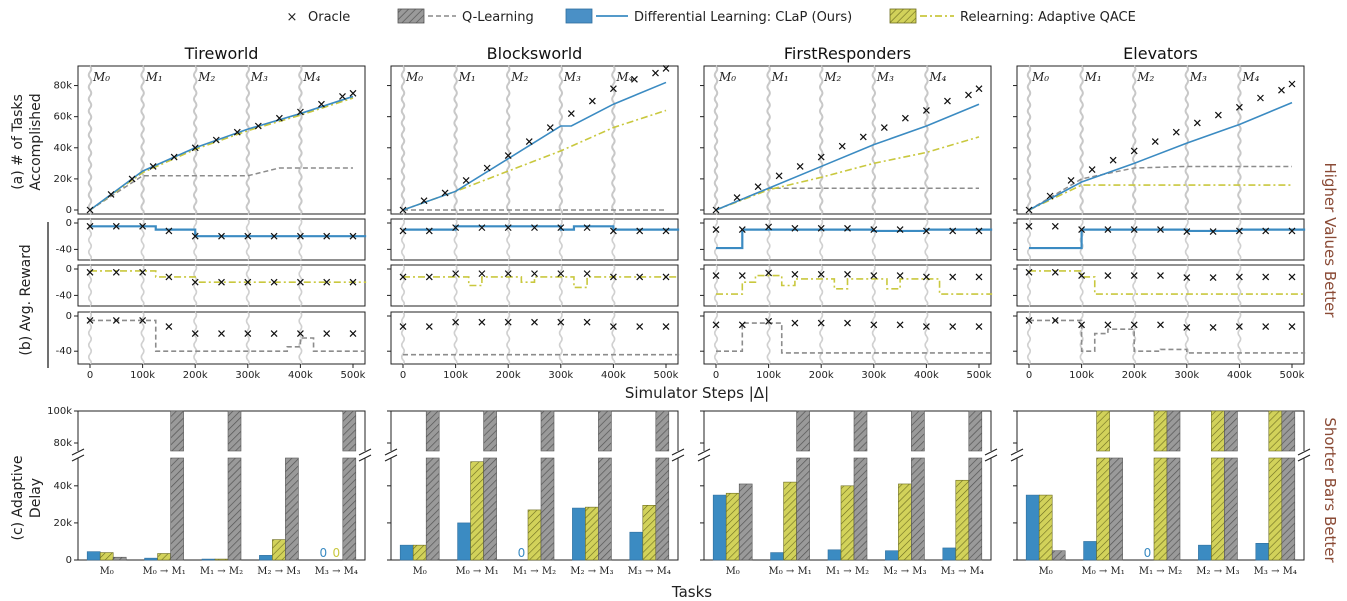  What do you see at coordinates (1046, 571) in the screenshot?
I see `task-tick-label: M₀` at bounding box center [1046, 571].